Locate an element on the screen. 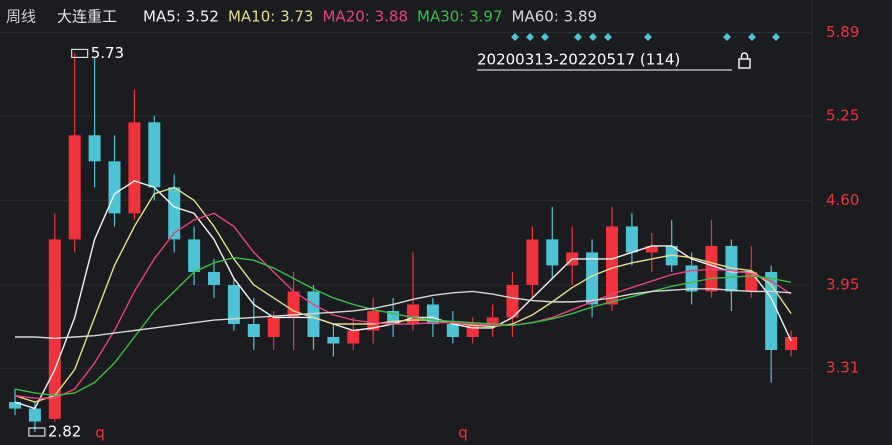  legend-entry: MA20: 3.88 is located at coordinates (365, 17).